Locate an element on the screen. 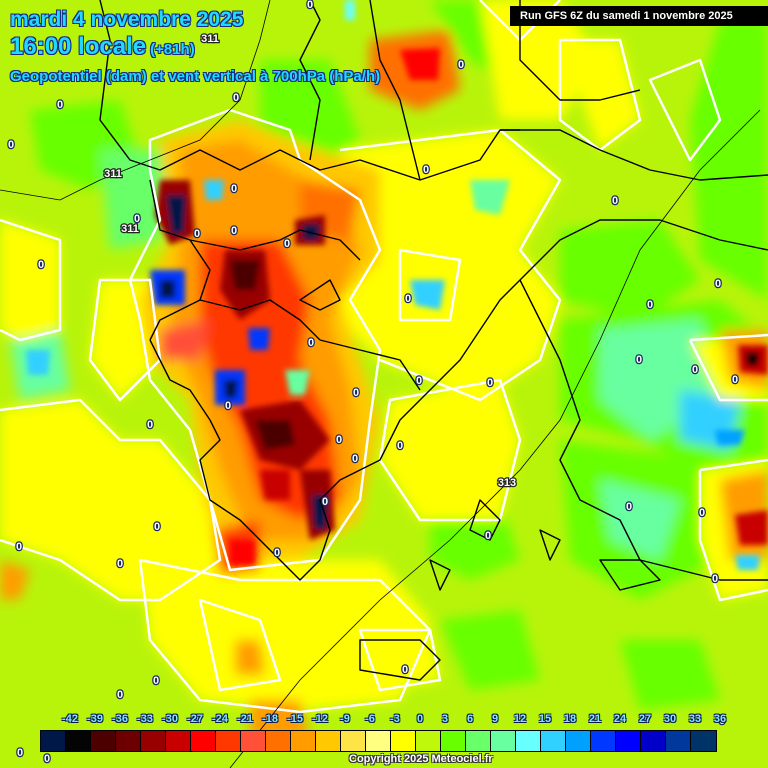 The image size is (768, 768). legend-tick-label: -30 is located at coordinates (170, 719).